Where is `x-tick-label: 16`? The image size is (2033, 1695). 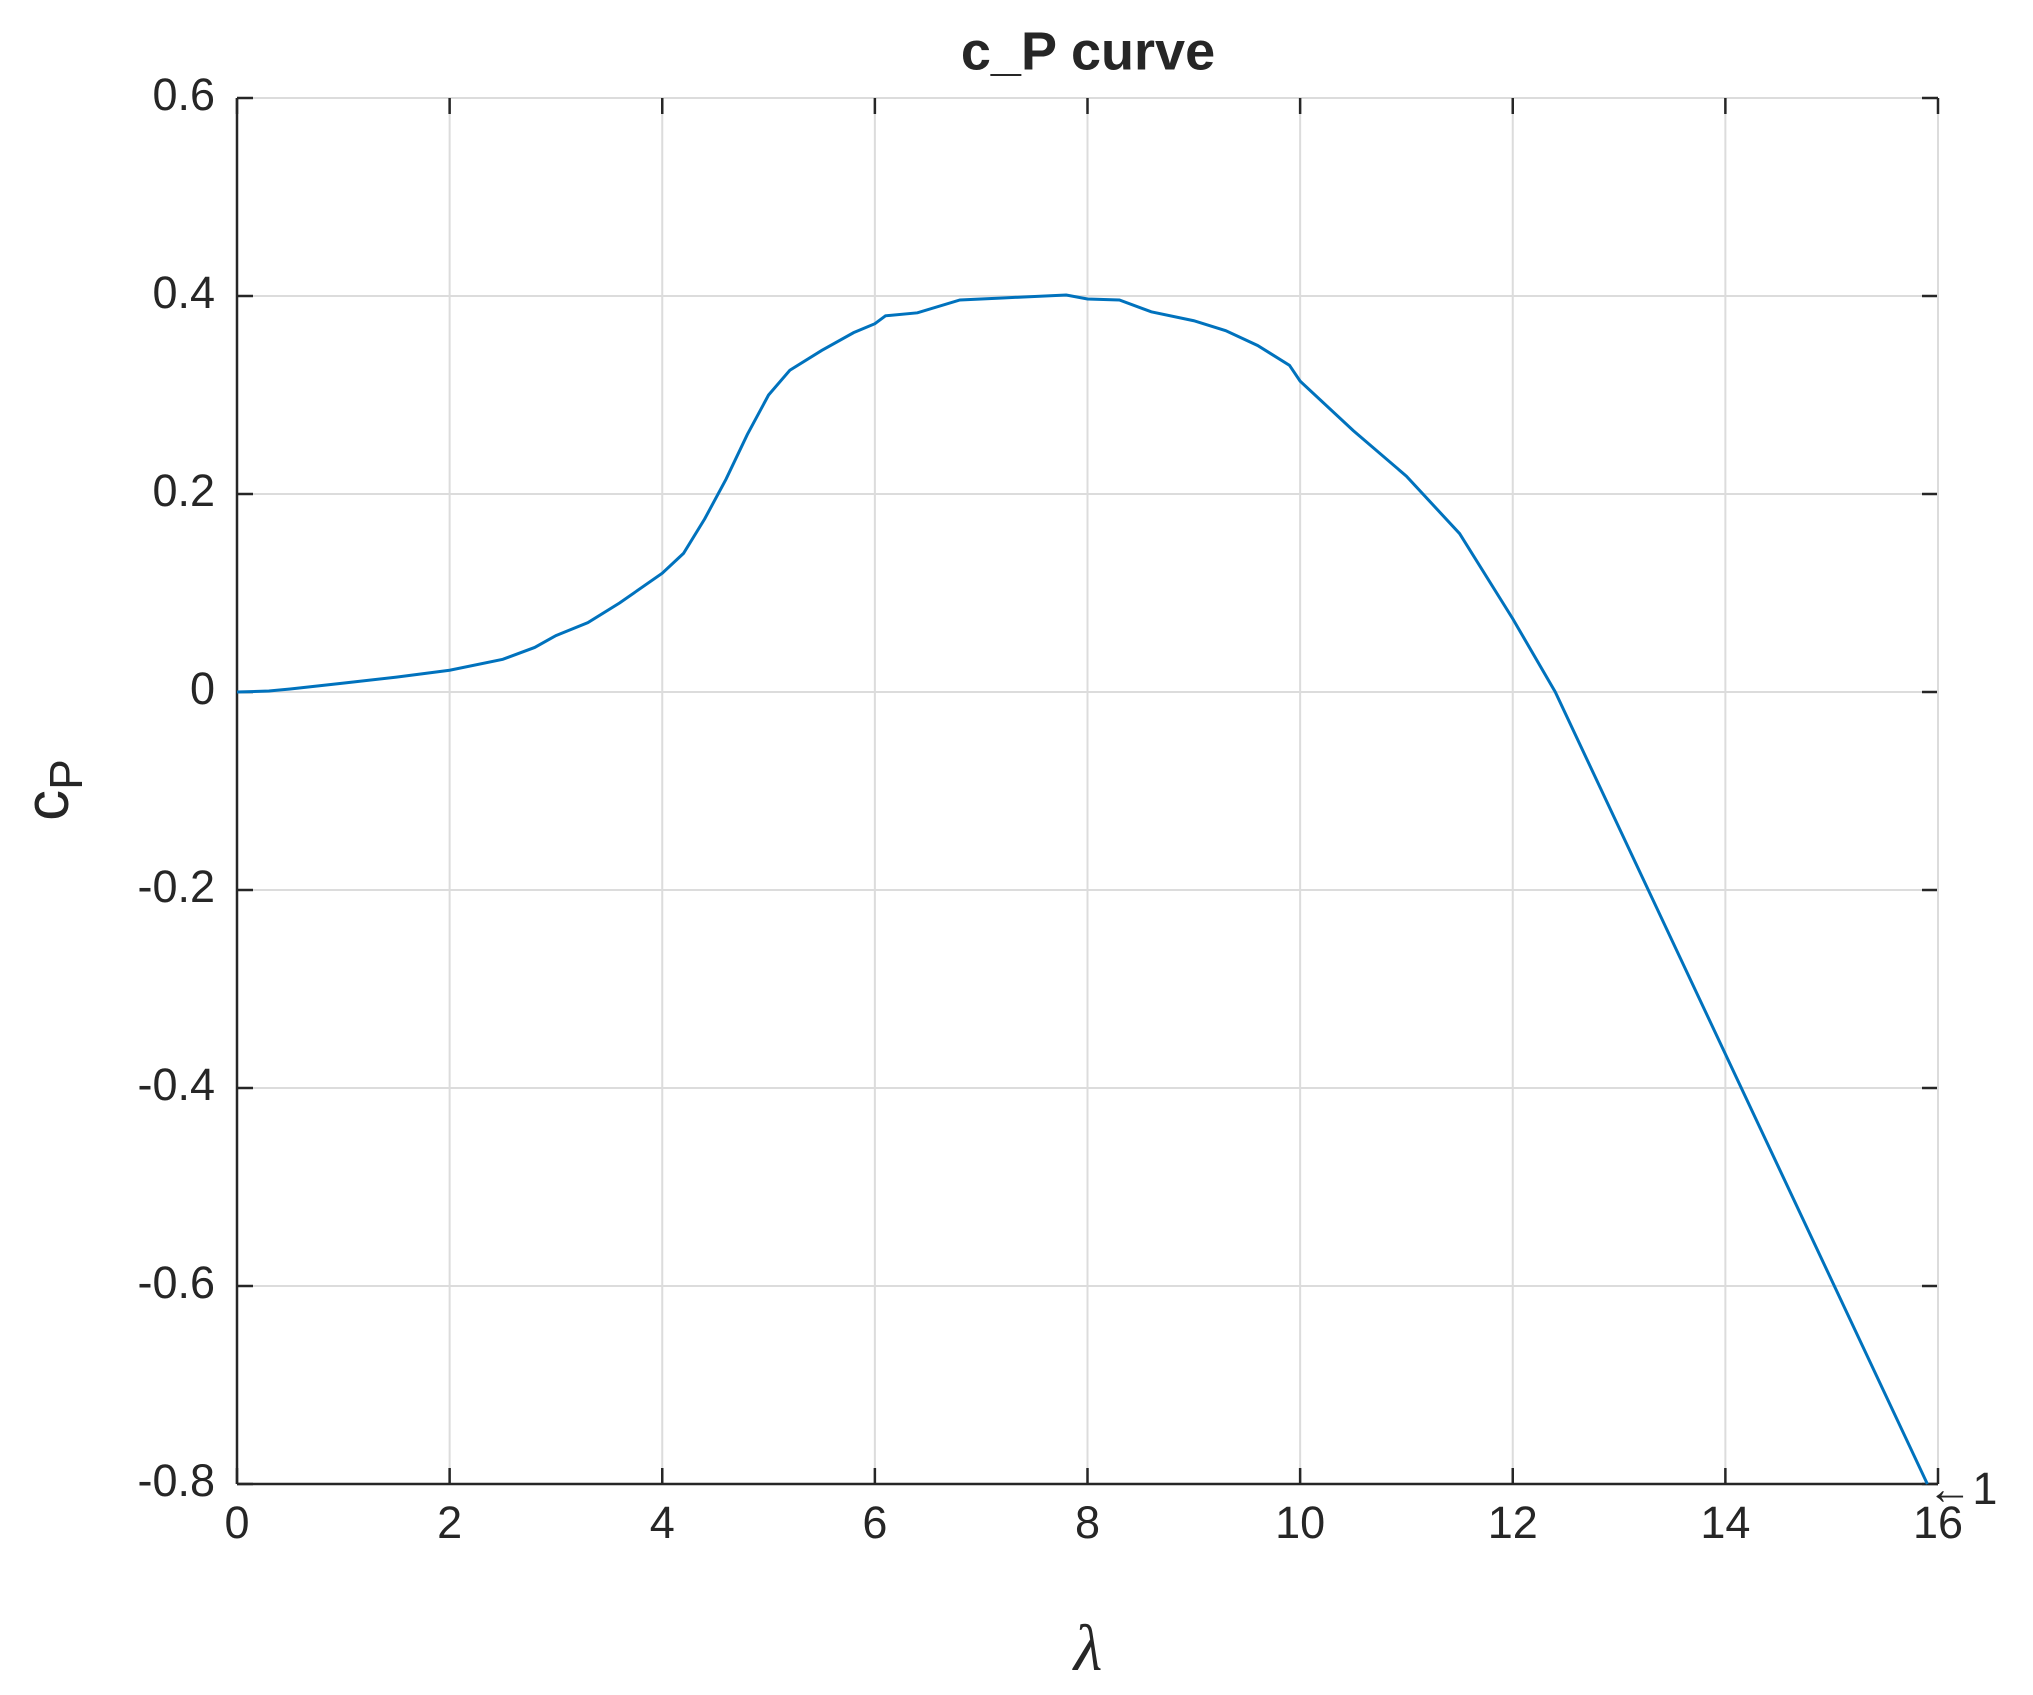 x-tick-label: 16 is located at coordinates (1938, 1522).